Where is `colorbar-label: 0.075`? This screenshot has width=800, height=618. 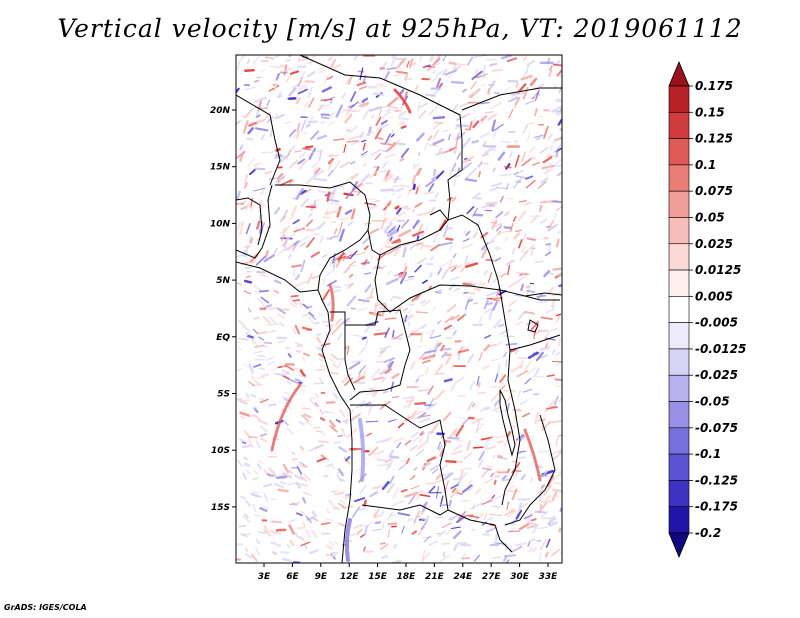
colorbar-label: 0.075 is located at coordinates (714, 191).